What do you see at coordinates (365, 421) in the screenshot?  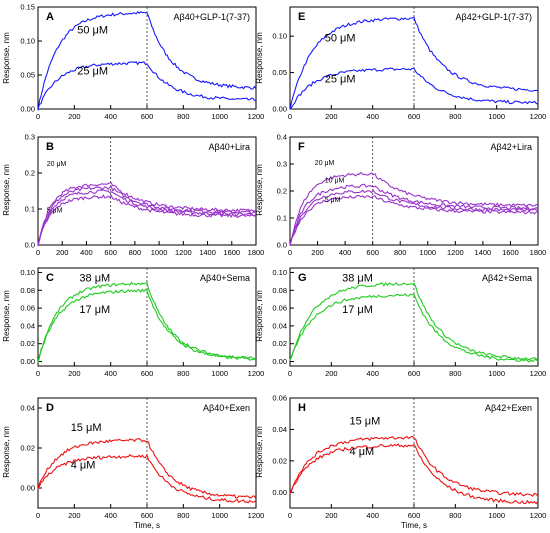 I see `panel-h-series-label-0: 15 μM` at bounding box center [365, 421].